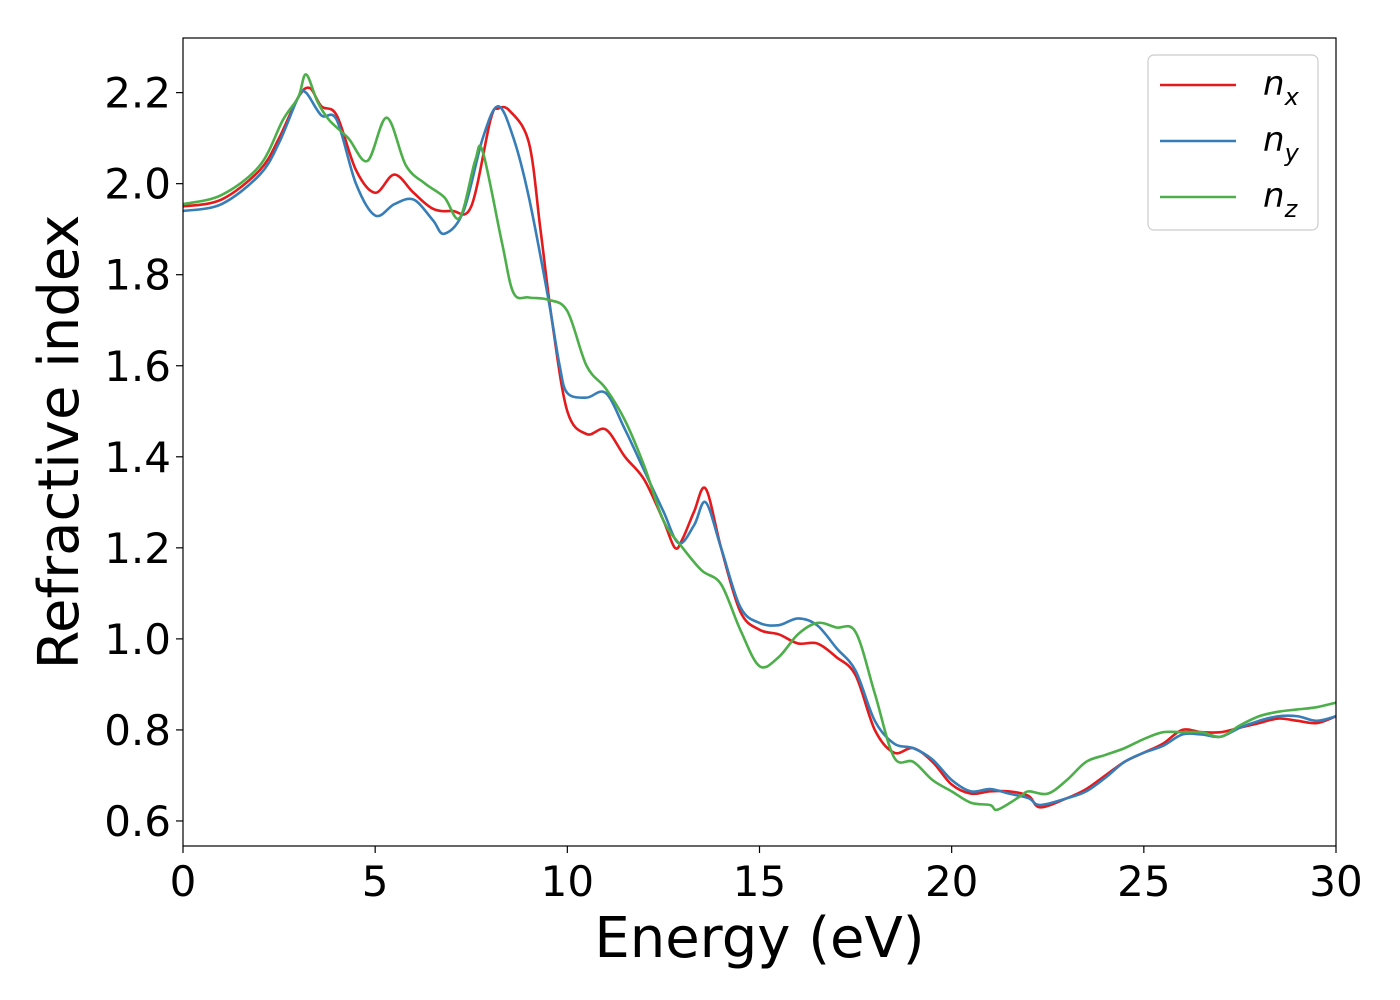  What do you see at coordinates (951, 881) in the screenshot?
I see `x-tick-label: 20` at bounding box center [951, 881].